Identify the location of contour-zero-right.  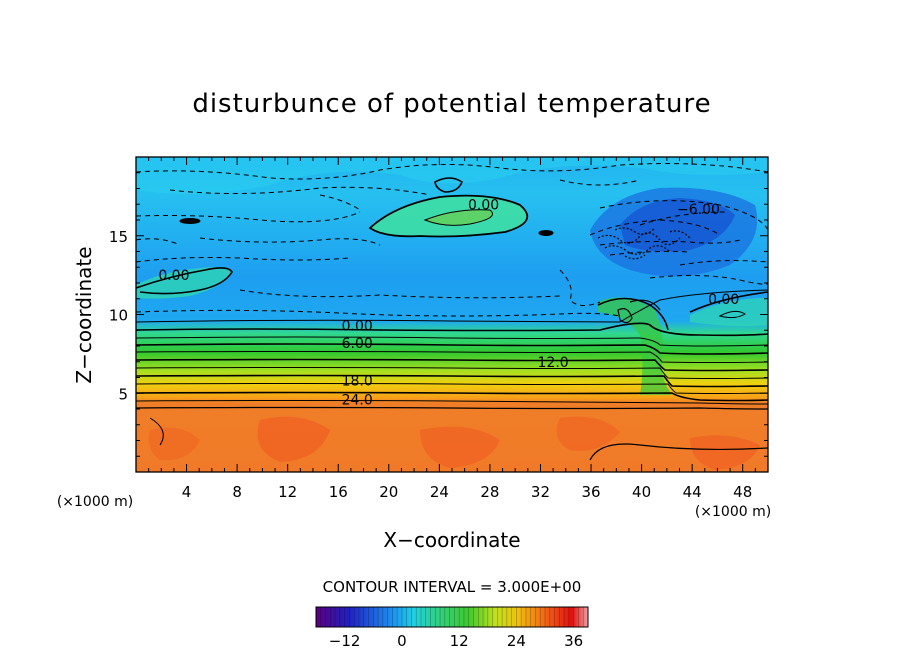
(728, 302).